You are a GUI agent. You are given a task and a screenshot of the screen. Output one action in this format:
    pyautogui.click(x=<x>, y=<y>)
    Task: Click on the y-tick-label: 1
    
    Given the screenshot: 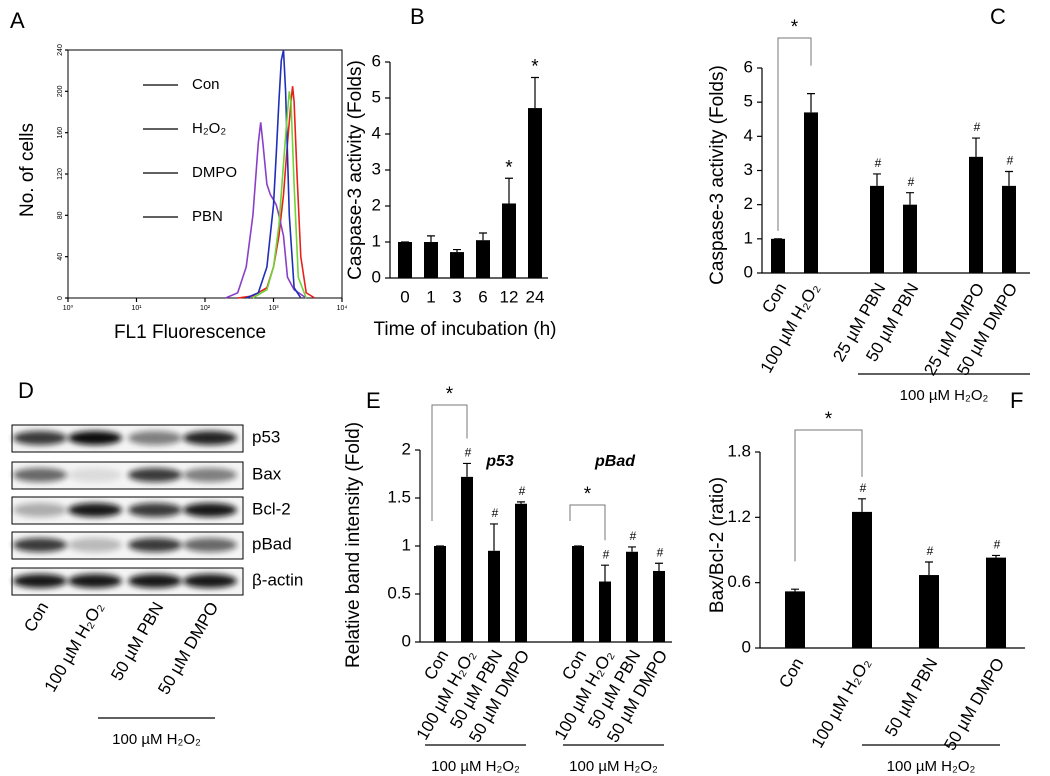 What is the action you would take?
    pyautogui.click(x=376, y=240)
    